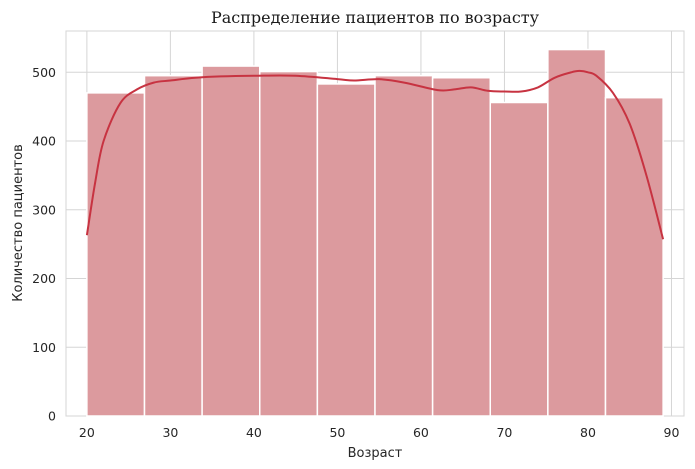  Describe the element at coordinates (44, 278) in the screenshot. I see `y-tick-label: 200` at that location.